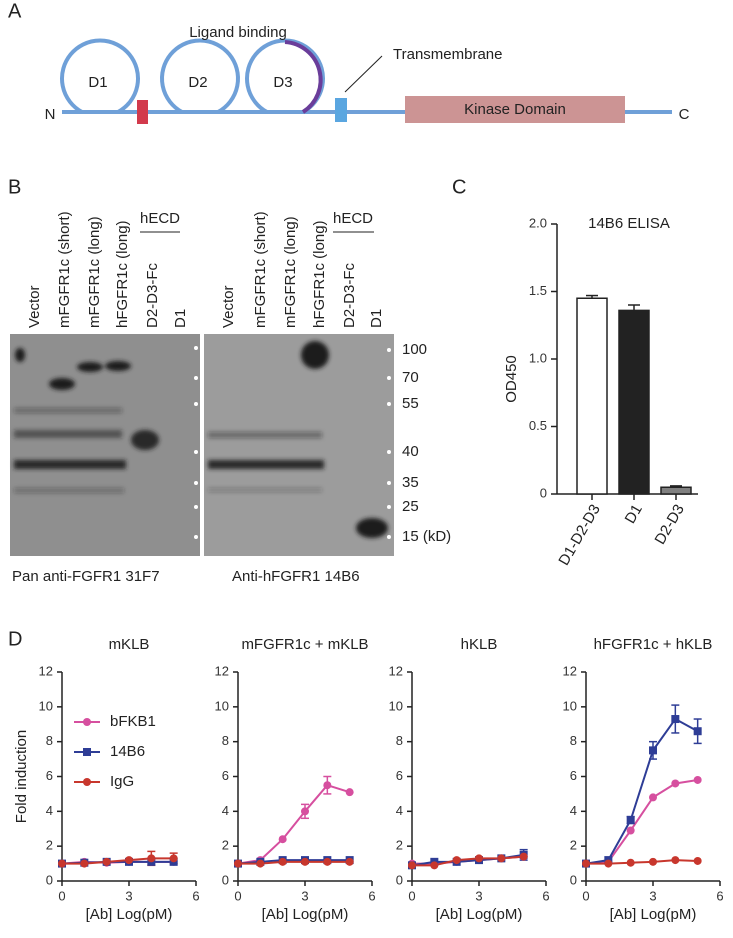 The height and width of the screenshot is (938, 733). Describe the element at coordinates (653, 644) in the screenshot. I see `chart-title: hFGFR1c + hKLB` at that location.